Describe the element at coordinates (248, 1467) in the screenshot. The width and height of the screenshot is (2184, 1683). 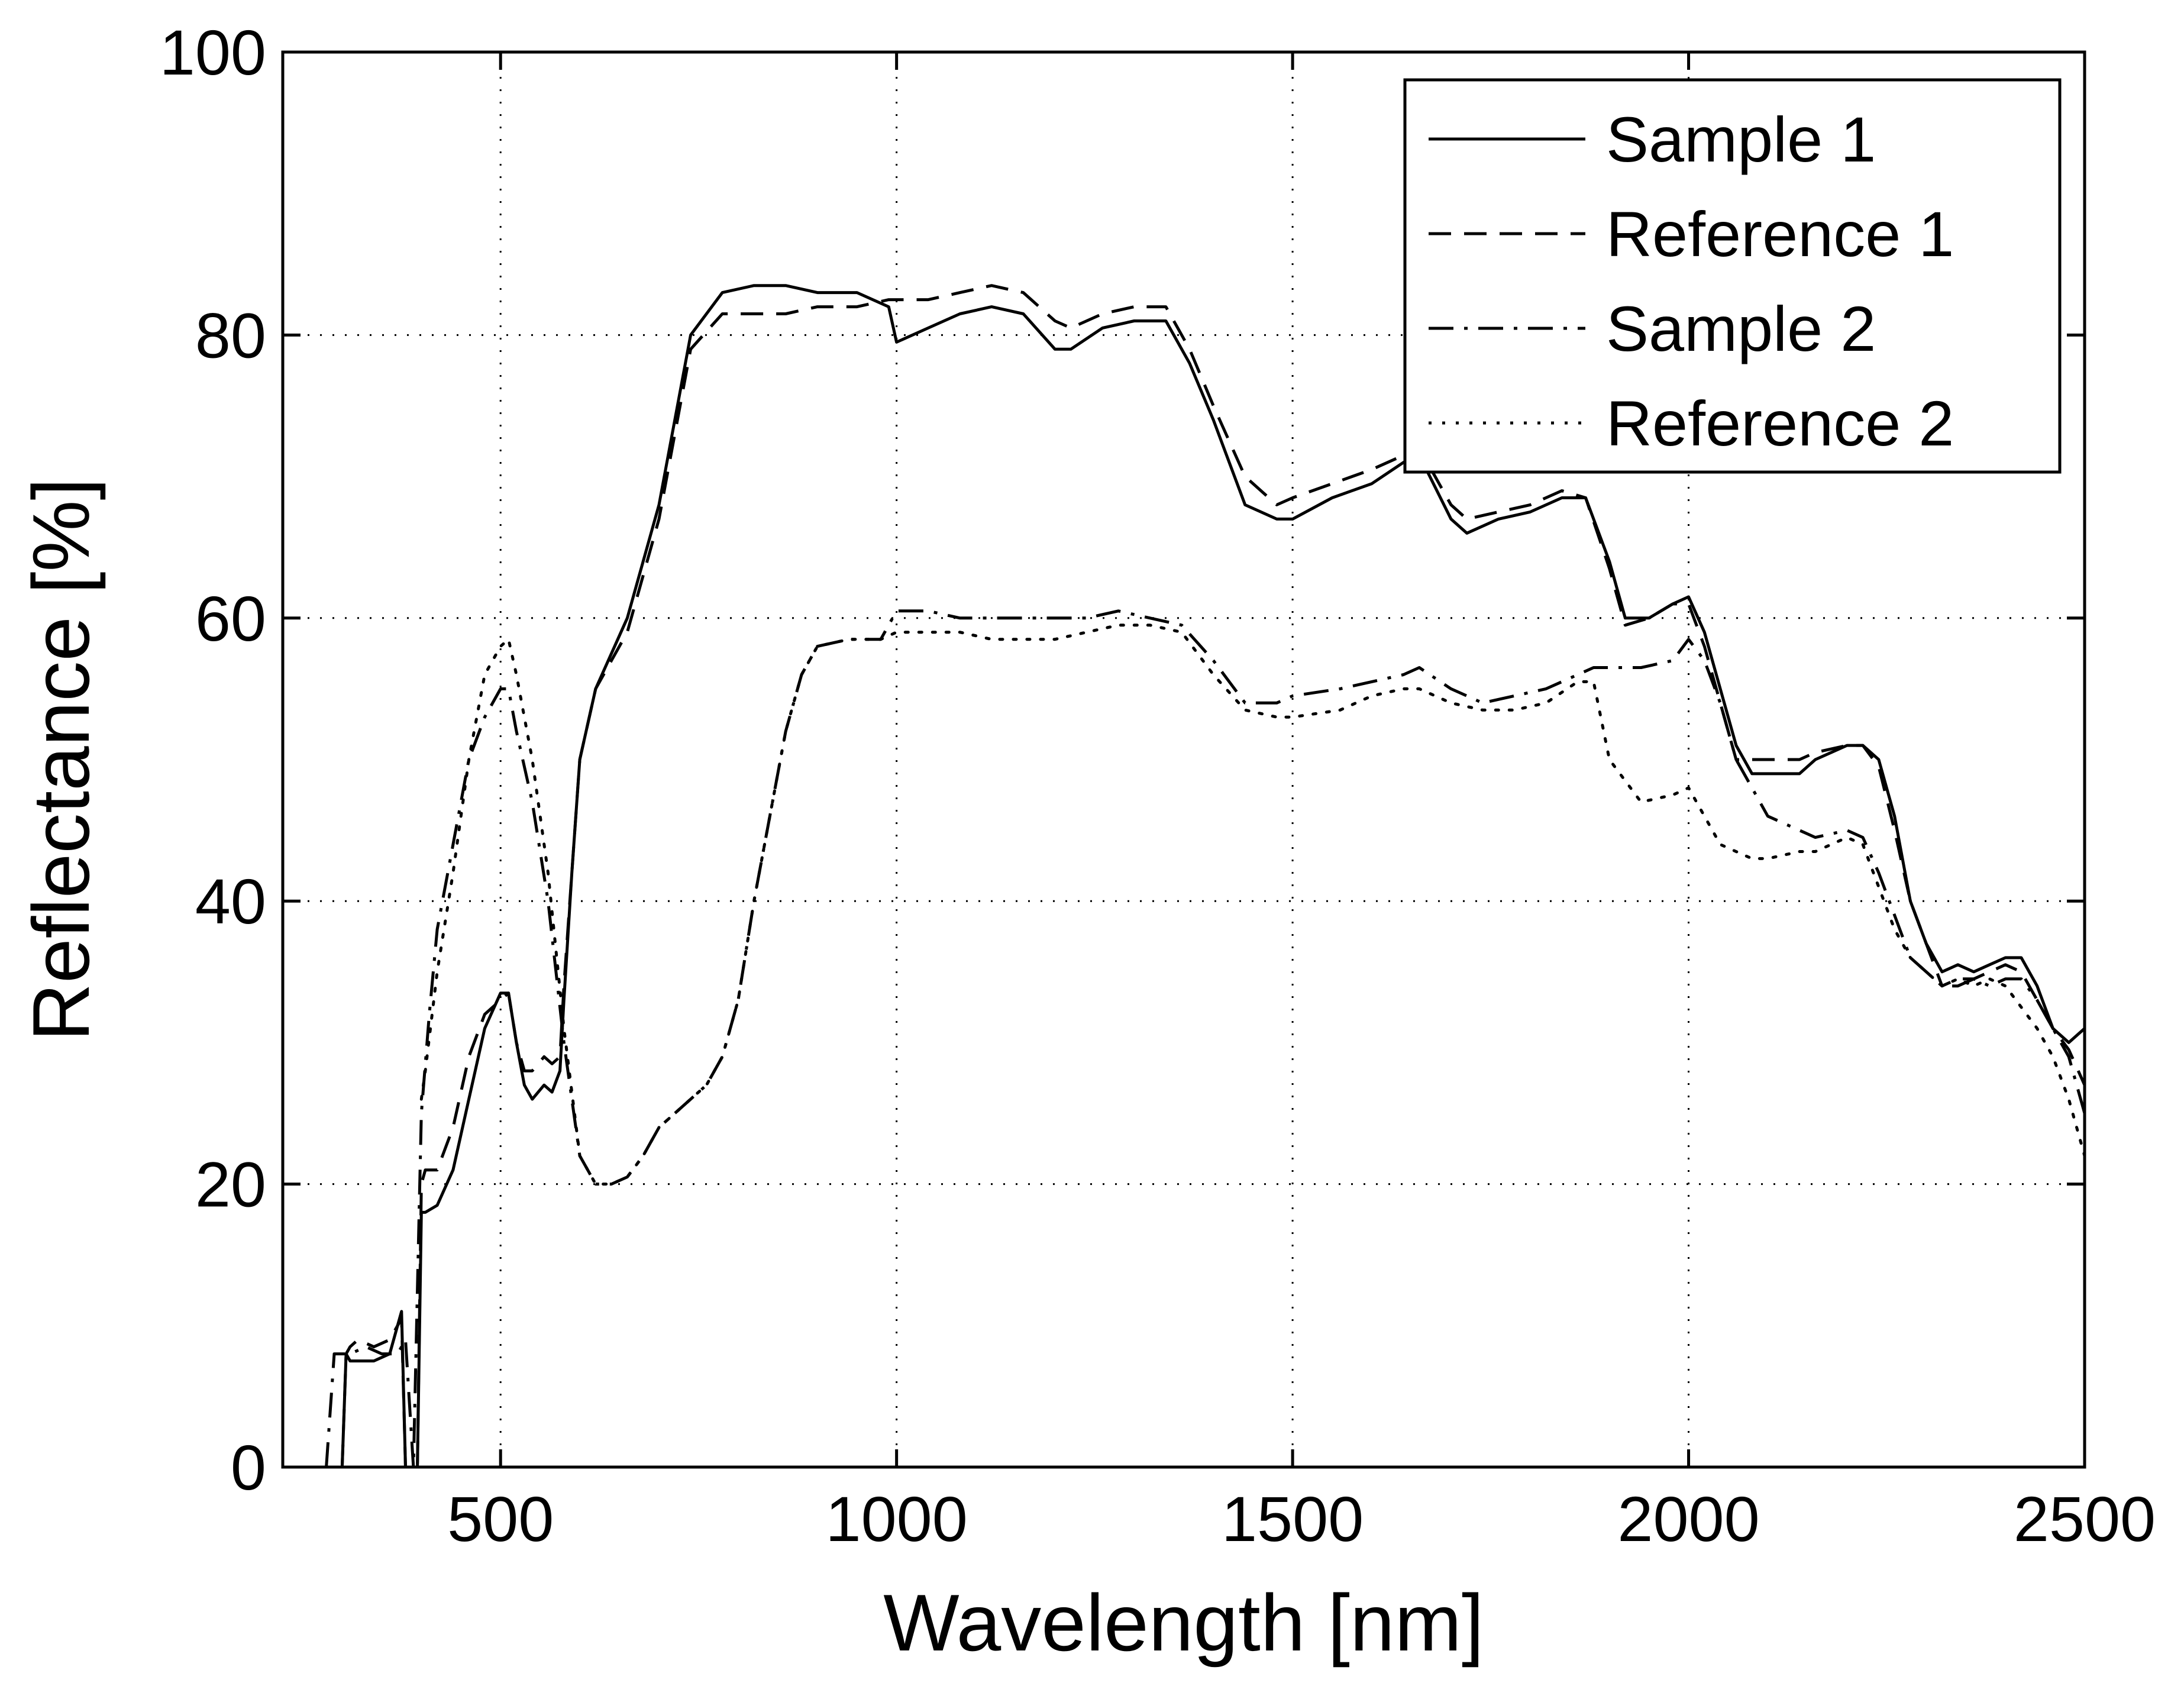
I see `y-tick-label: 0` at that location.